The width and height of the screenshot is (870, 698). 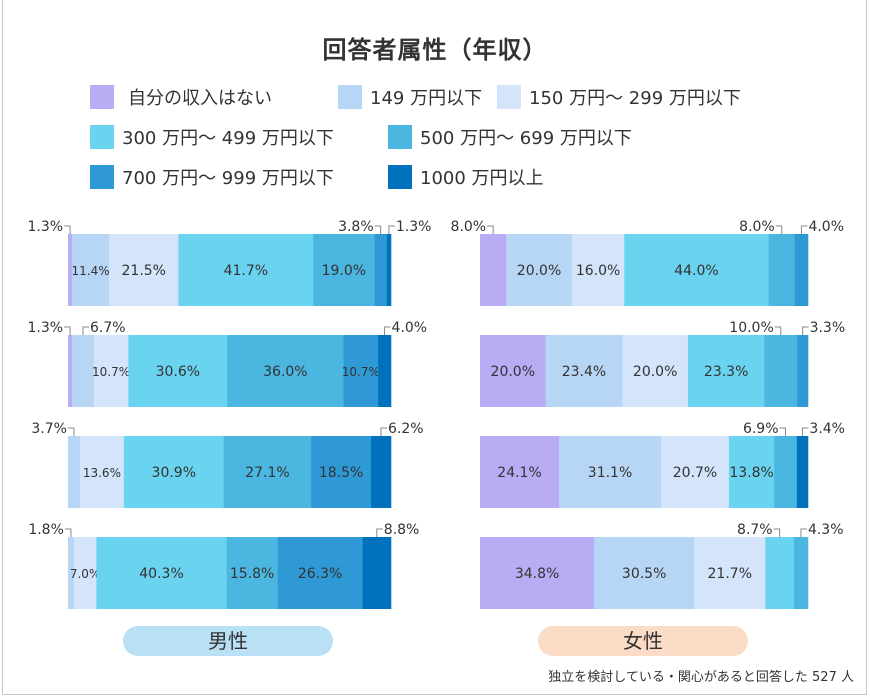 I want to click on data-label: 3.3%, so click(x=828, y=328).